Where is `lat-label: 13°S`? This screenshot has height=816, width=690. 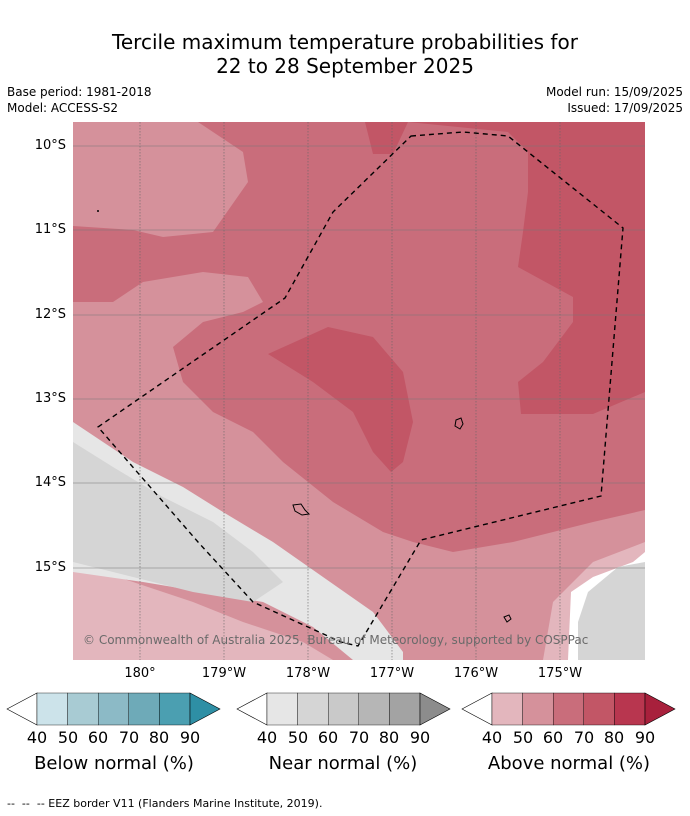 lat-label: 13°S is located at coordinates (50, 398).